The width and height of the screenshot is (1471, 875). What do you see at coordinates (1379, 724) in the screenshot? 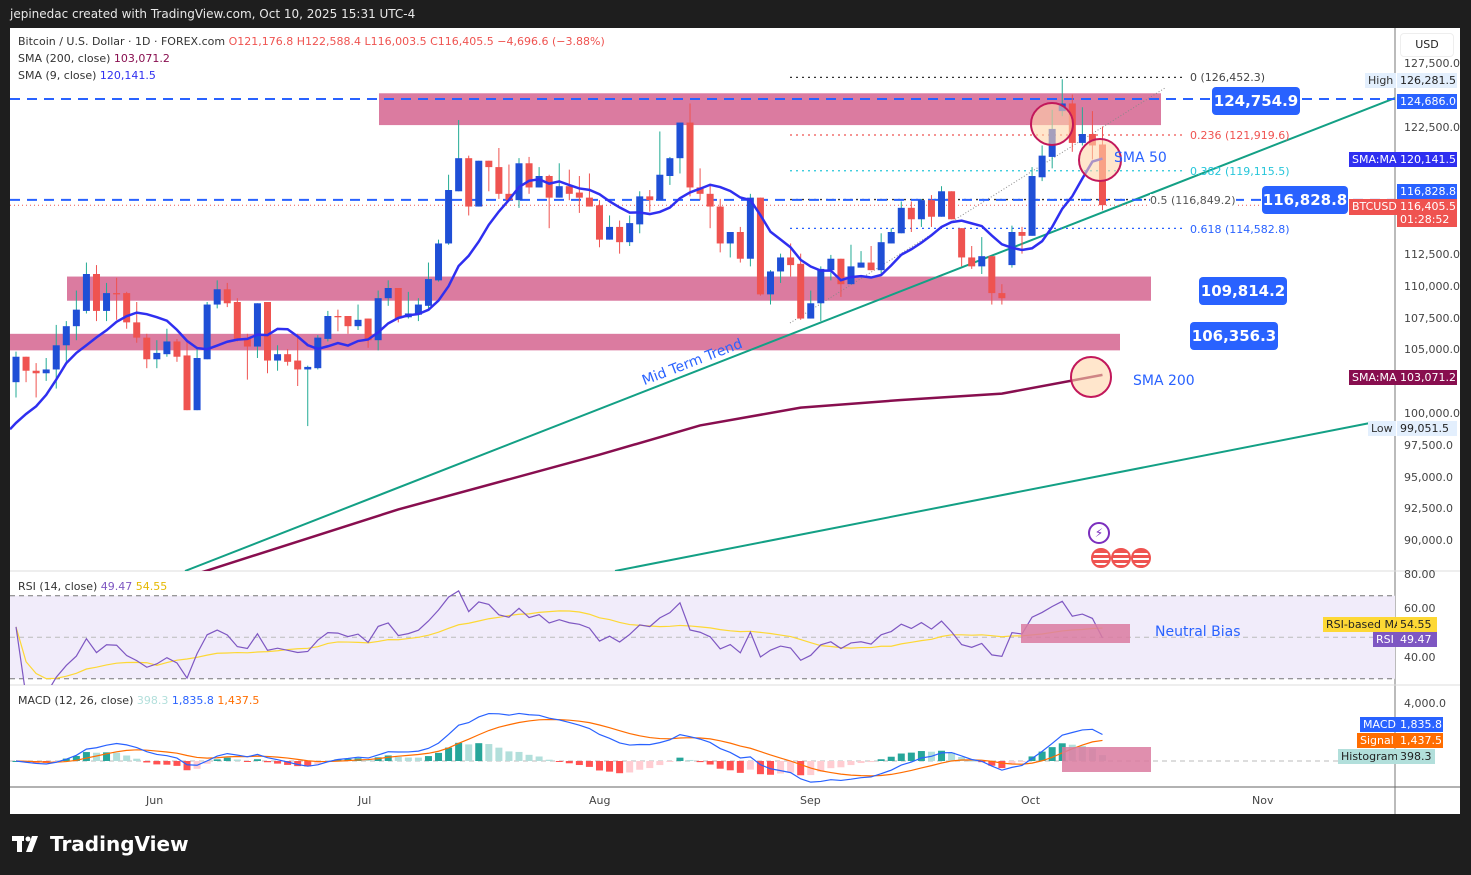
I see `macd-tag: MACD` at bounding box center [1379, 724].